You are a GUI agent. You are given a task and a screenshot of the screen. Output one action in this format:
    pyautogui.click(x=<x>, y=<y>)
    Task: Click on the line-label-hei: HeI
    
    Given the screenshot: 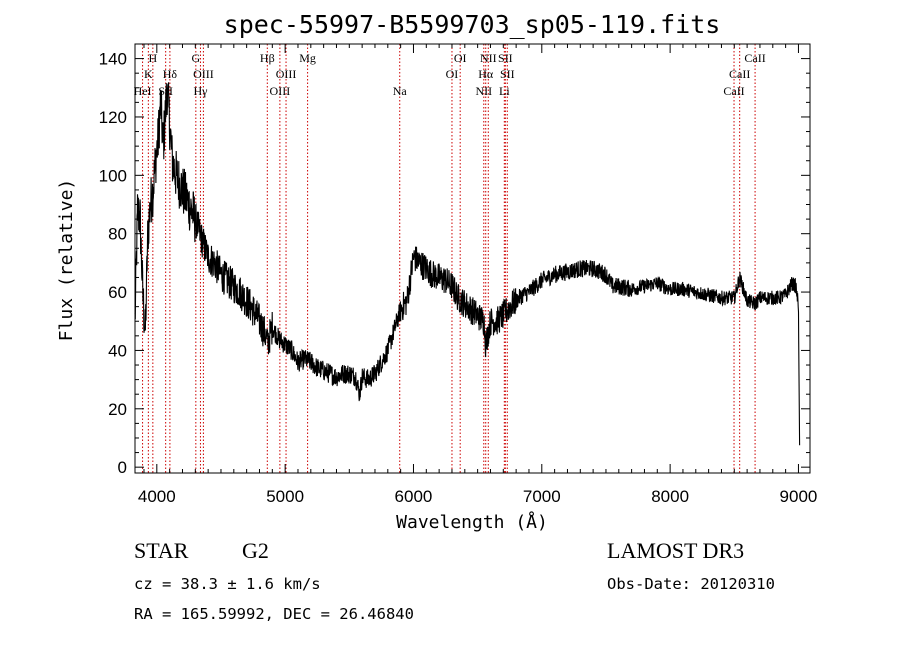 What is the action you would take?
    pyautogui.click(x=143, y=91)
    